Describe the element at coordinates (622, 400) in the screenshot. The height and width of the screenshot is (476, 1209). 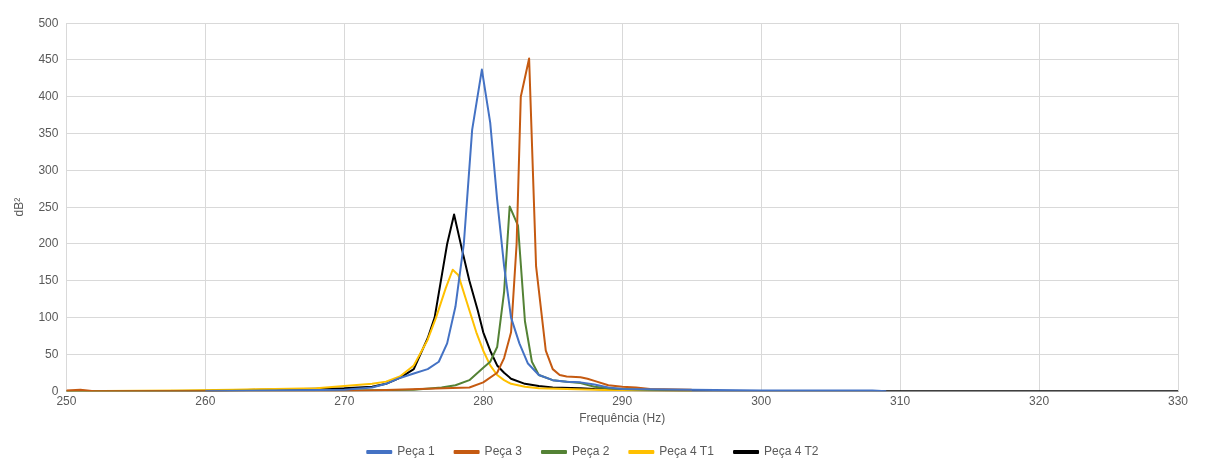
I see `x-tick-label: 290` at that location.